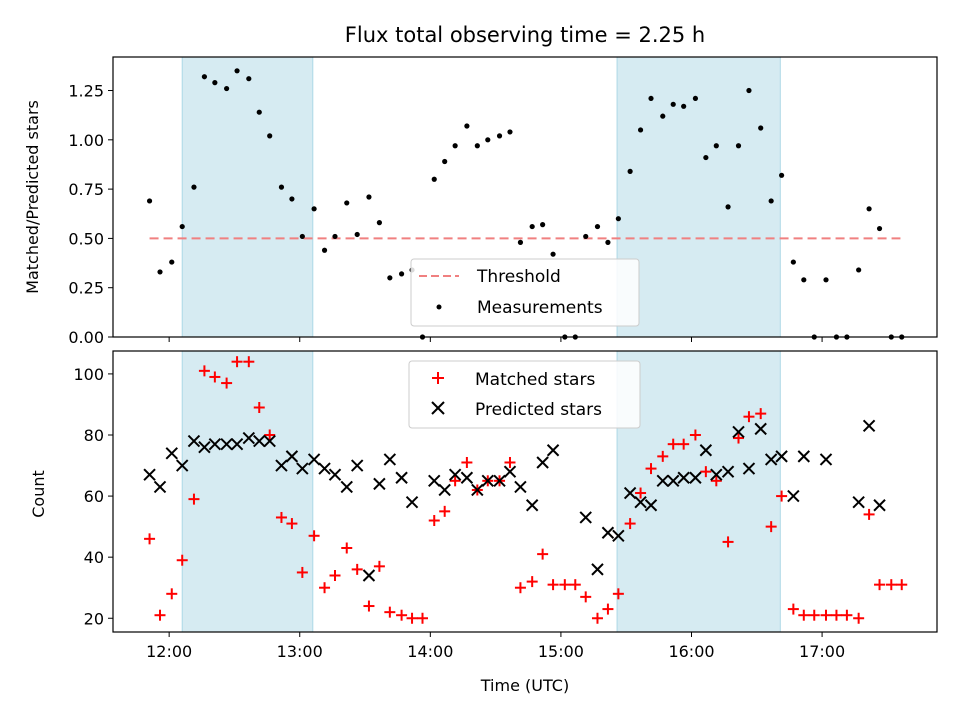 This screenshot has width=960, height=720. Describe the element at coordinates (430, 651) in the screenshot. I see `x-tick-label: 14:00` at that location.